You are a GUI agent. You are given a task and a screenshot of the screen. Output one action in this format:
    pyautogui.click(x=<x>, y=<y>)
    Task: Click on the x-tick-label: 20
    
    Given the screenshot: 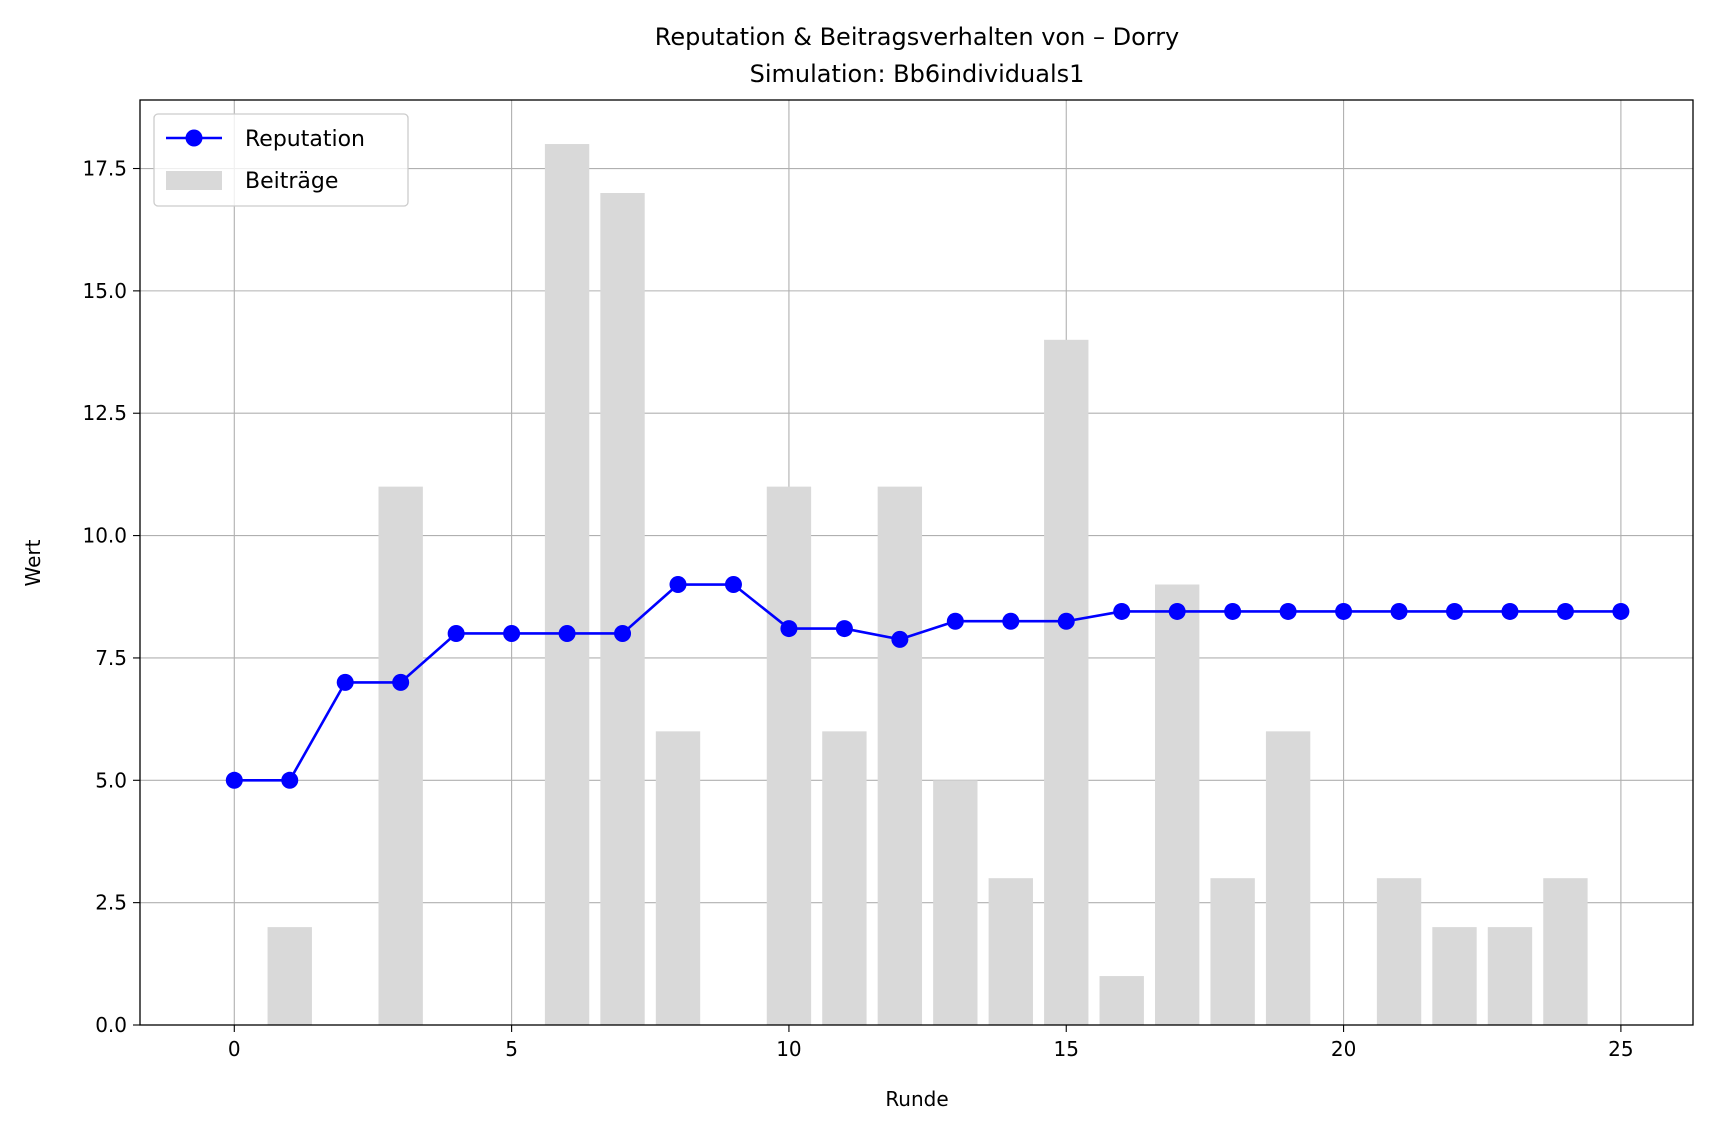 What is the action you would take?
    pyautogui.click(x=1343, y=1049)
    